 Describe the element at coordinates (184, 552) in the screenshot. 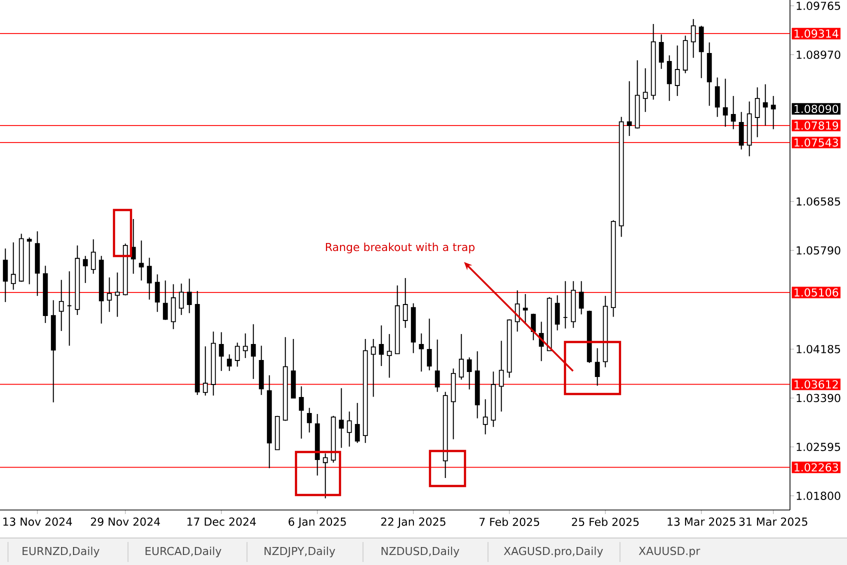

I see `text: EURCAD,Daily` at that location.